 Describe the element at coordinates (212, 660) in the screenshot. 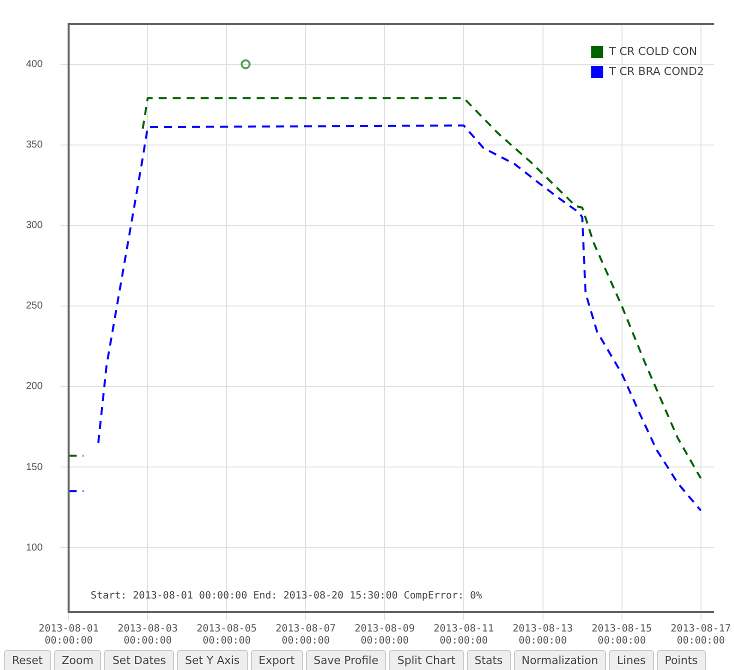

I see `text: Set Y Axis` at that location.